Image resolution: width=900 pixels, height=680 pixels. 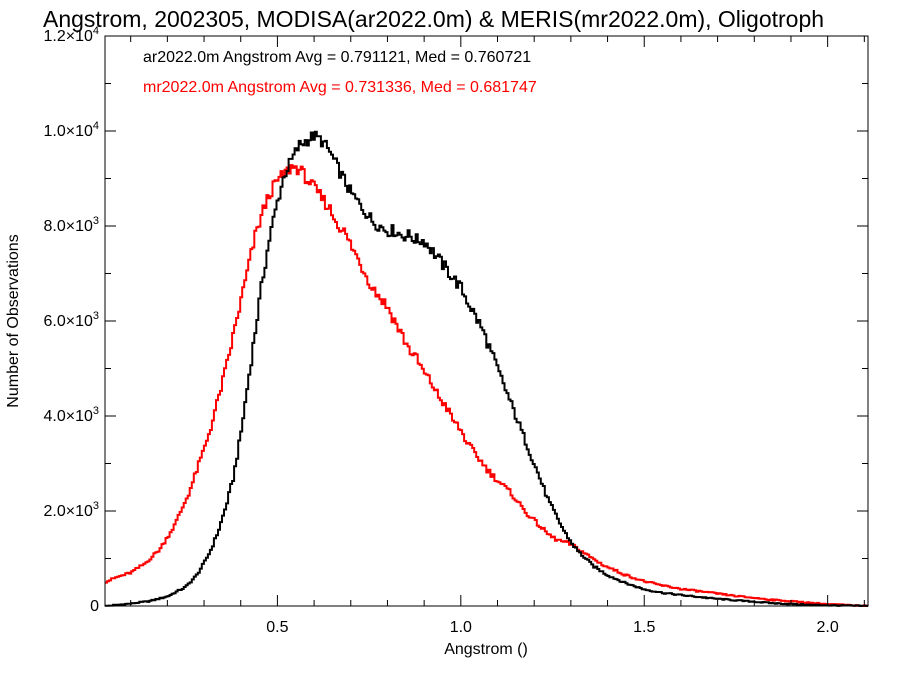 I want to click on x-axis-label: Angstrom (), so click(x=486, y=649).